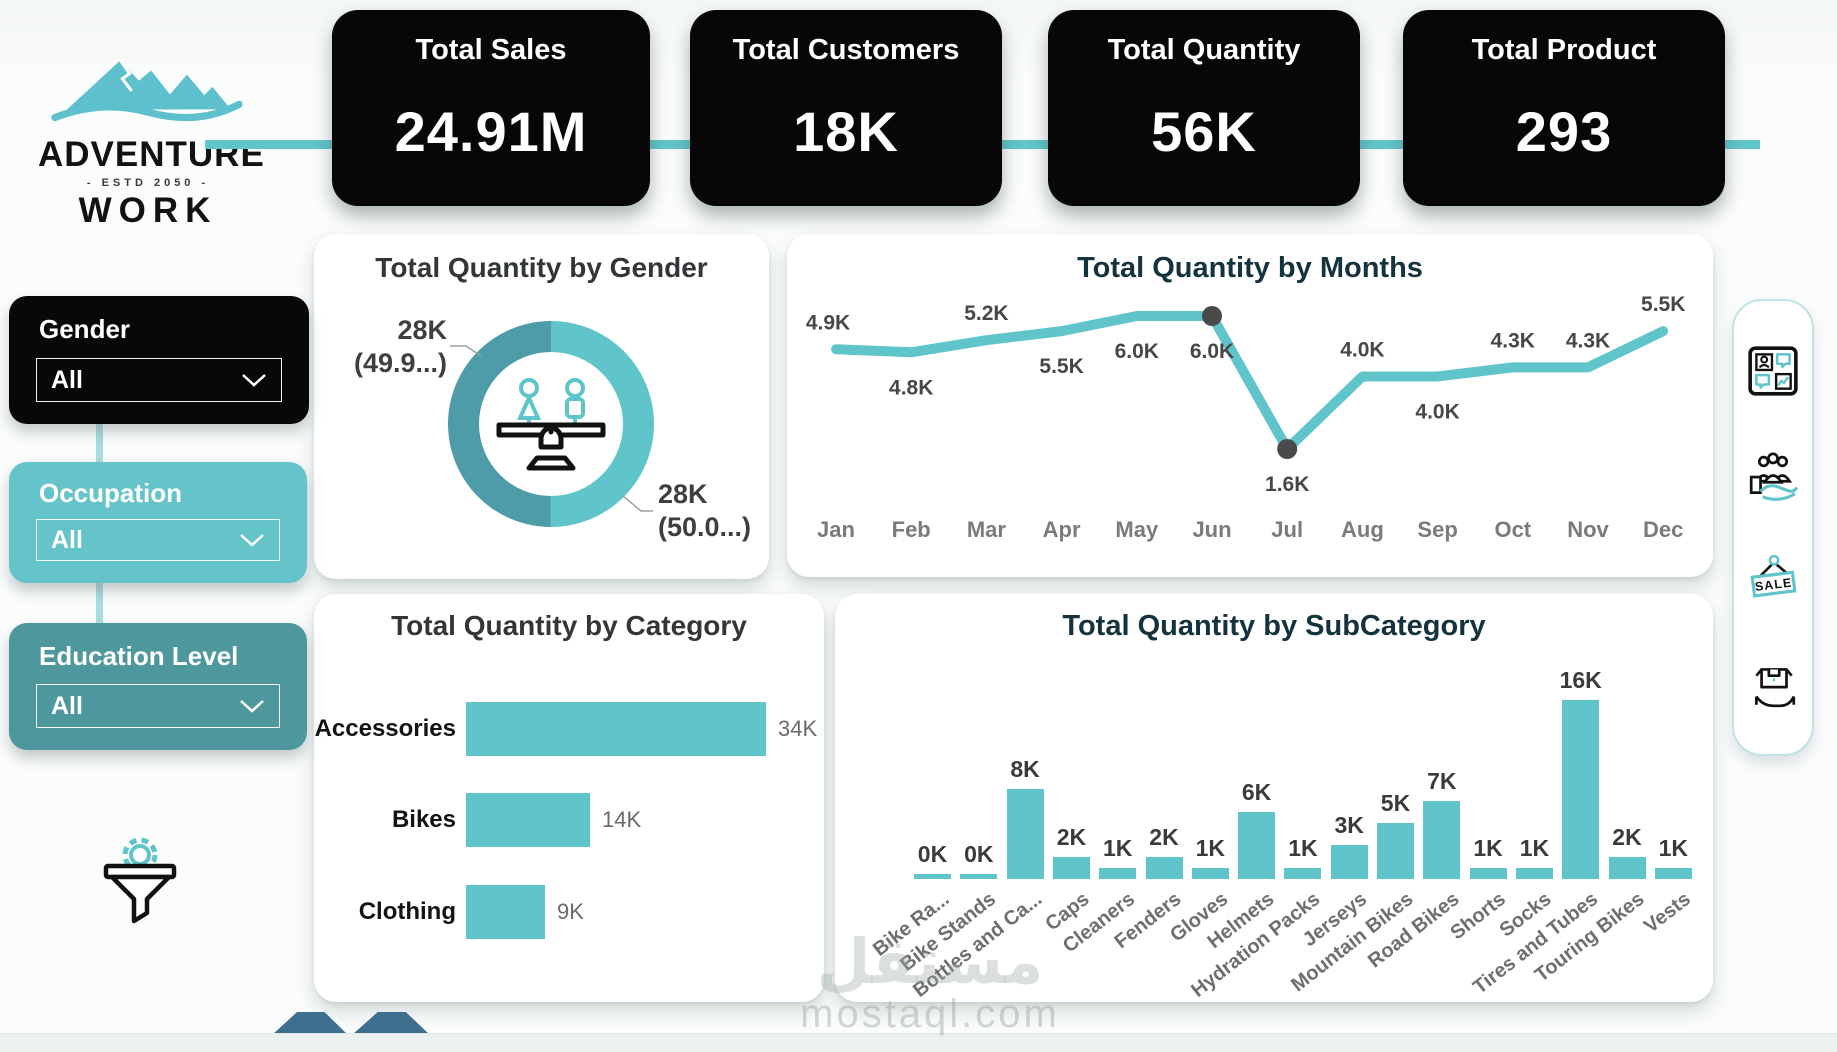 This screenshot has height=1052, width=1837. Describe the element at coordinates (986, 313) in the screenshot. I see `line-data-label: 5.2K` at that location.